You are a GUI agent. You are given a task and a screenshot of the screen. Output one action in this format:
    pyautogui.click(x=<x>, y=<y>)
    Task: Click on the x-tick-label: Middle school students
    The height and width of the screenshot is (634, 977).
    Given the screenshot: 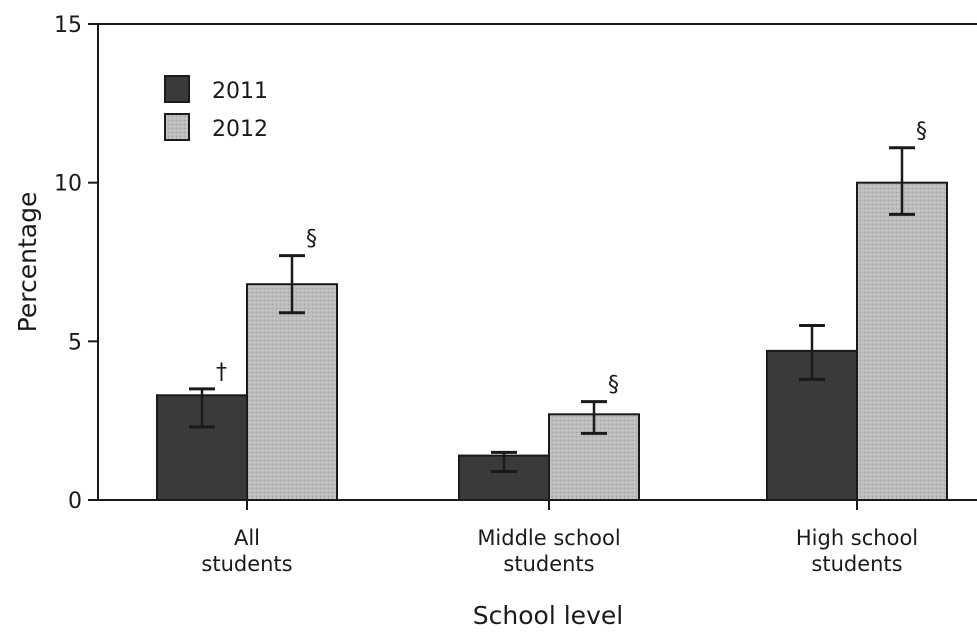 What is the action you would take?
    pyautogui.click(x=548, y=551)
    